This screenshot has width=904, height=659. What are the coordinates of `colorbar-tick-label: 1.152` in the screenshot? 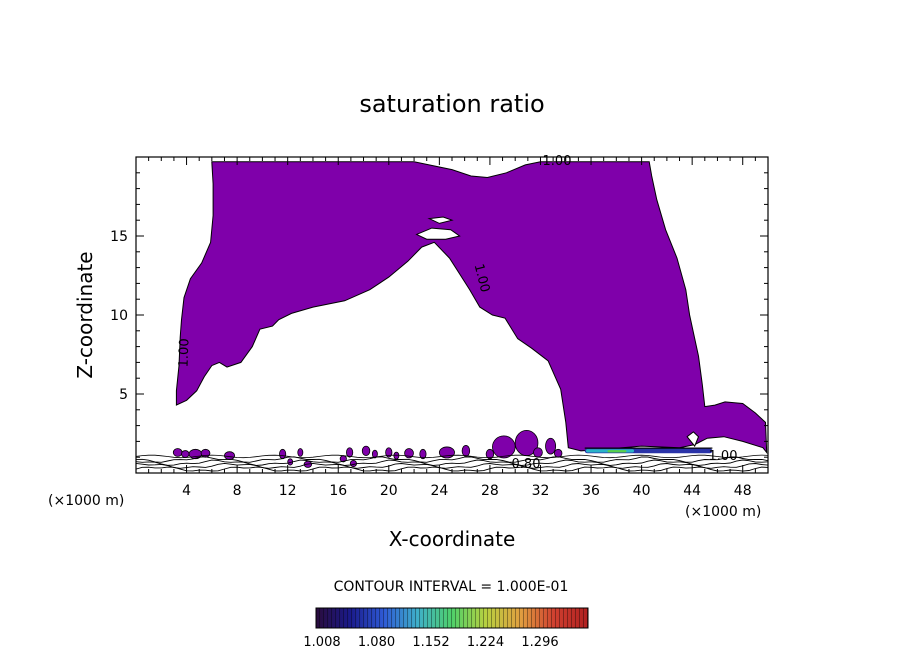 It's located at (430, 642).